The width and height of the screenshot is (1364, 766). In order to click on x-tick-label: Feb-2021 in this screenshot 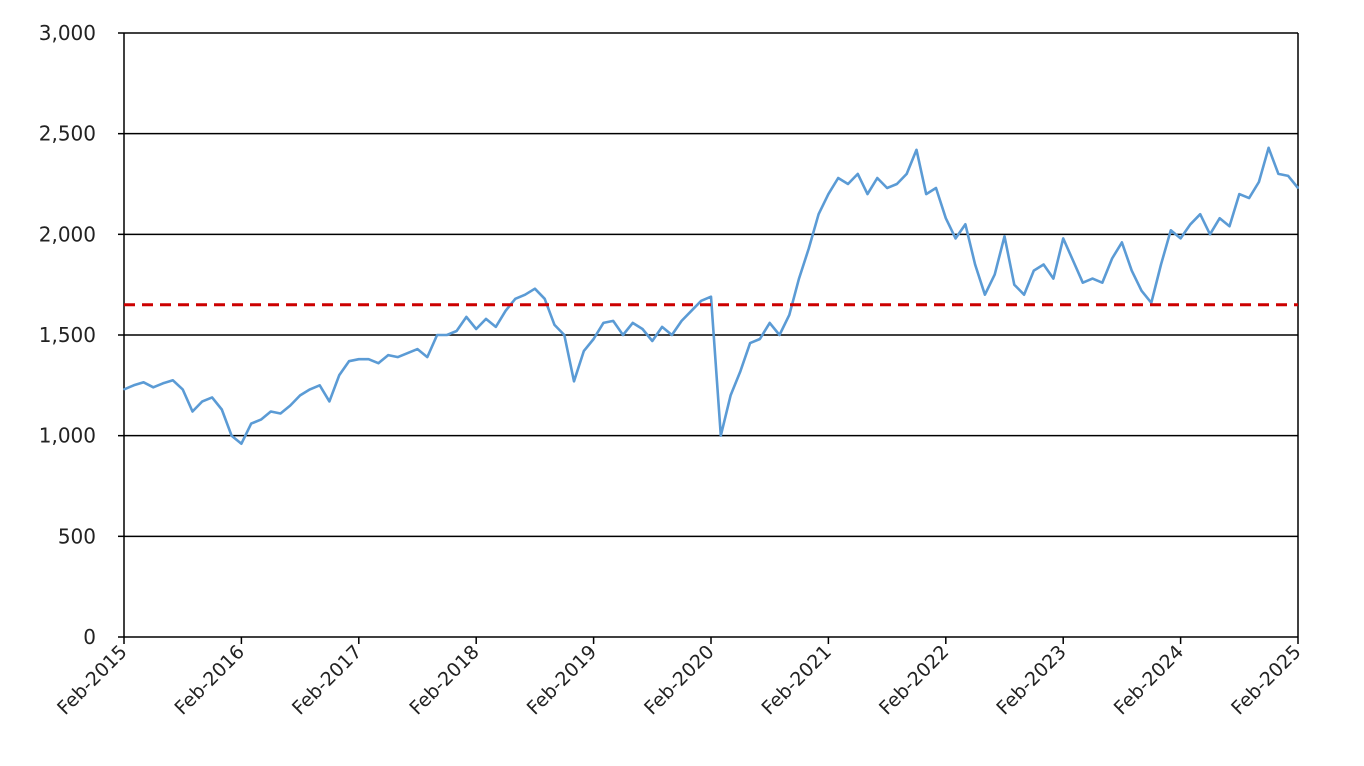, I will do `click(797, 680)`.